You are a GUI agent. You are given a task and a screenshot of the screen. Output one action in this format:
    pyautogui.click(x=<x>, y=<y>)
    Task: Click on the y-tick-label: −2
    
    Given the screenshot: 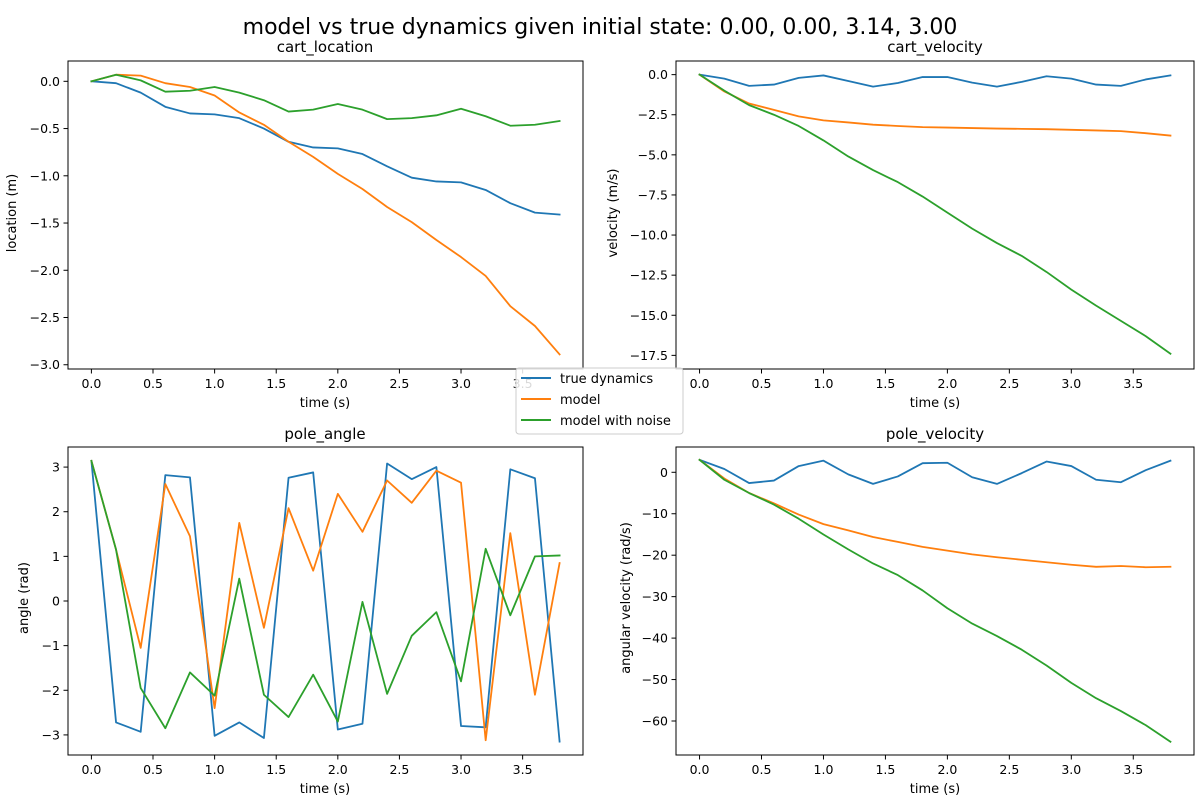 What is the action you would take?
    pyautogui.click(x=51, y=690)
    